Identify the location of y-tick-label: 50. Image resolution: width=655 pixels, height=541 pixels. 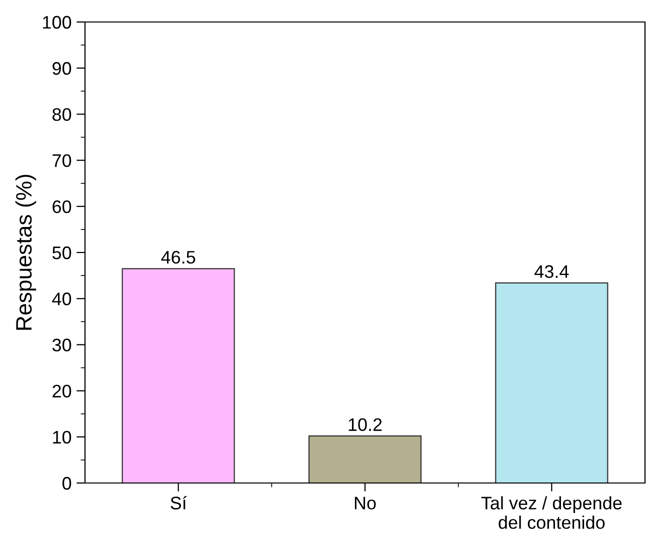
(62, 253).